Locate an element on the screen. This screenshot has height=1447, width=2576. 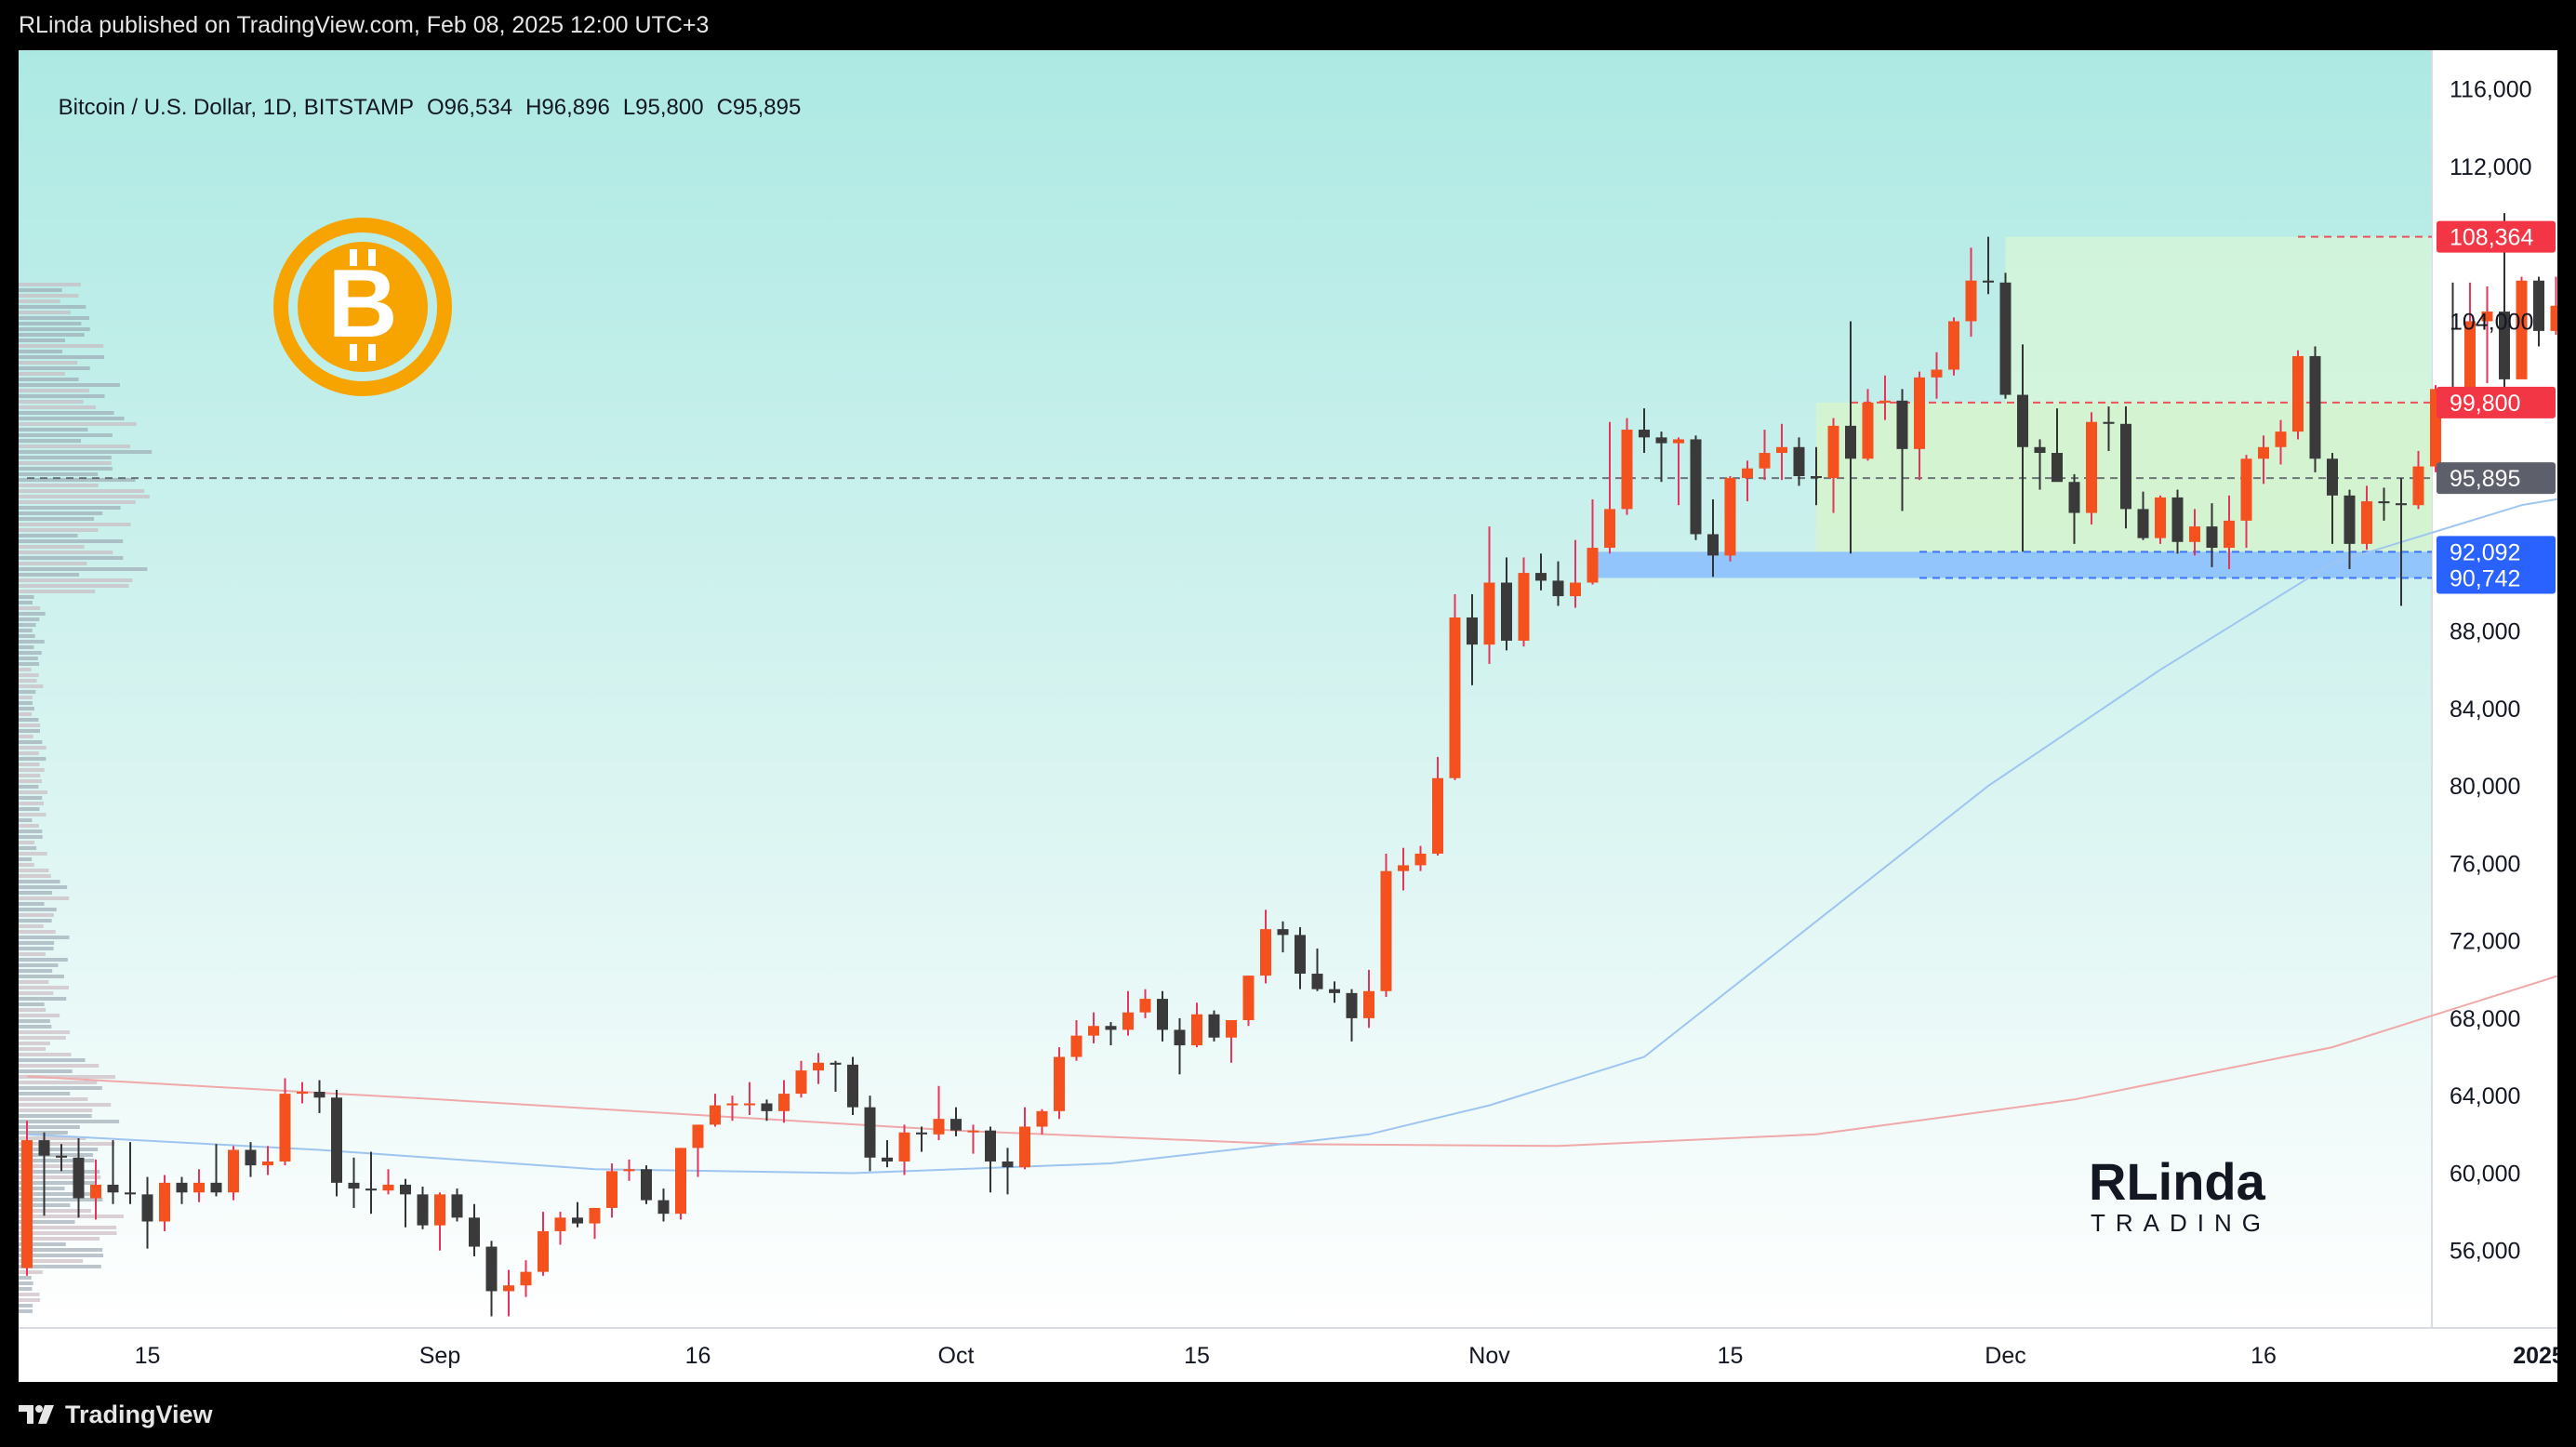
price-tick-label: 88,000 is located at coordinates (2485, 632).